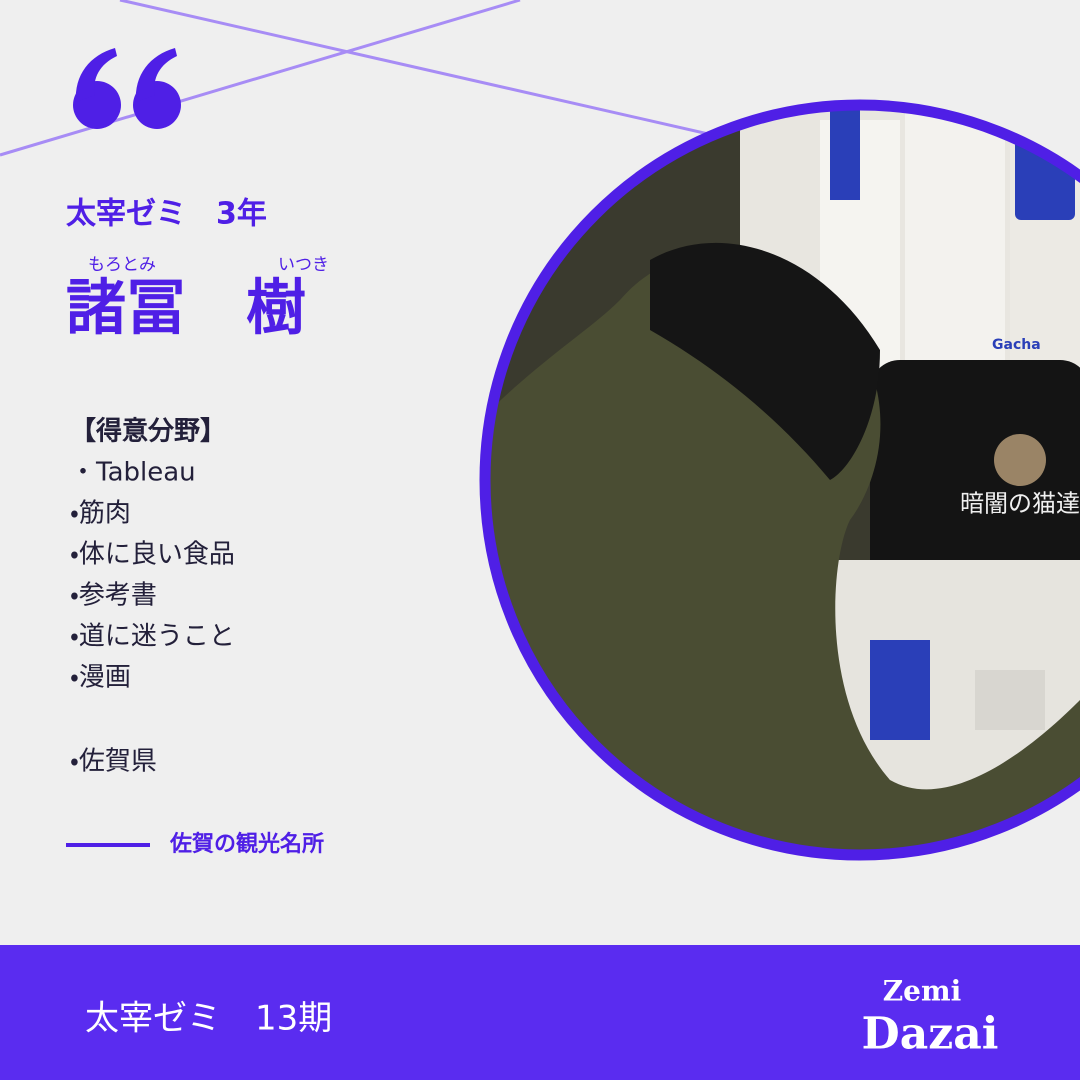 This screenshot has width=1080, height=1080. I want to click on specialty-item: ・Tableau, so click(133, 473).